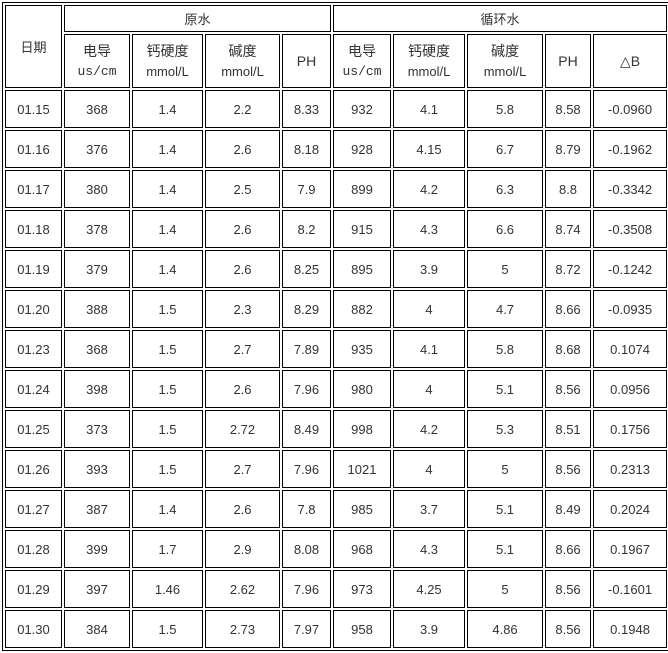 The image size is (668, 653). I want to click on value-cell: -0.0935, so click(630, 309).